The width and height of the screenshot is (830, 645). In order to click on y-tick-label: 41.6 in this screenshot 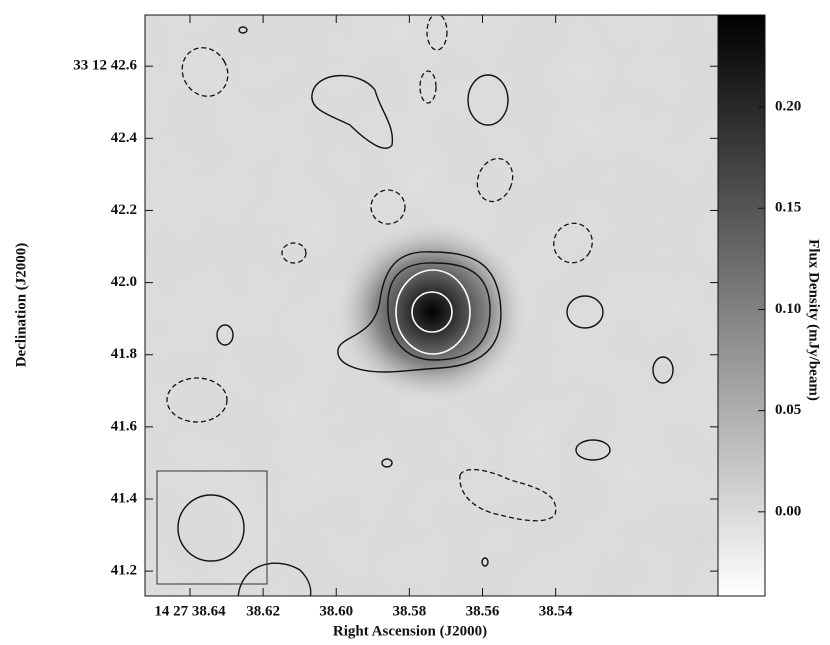, I will do `click(124, 426)`.